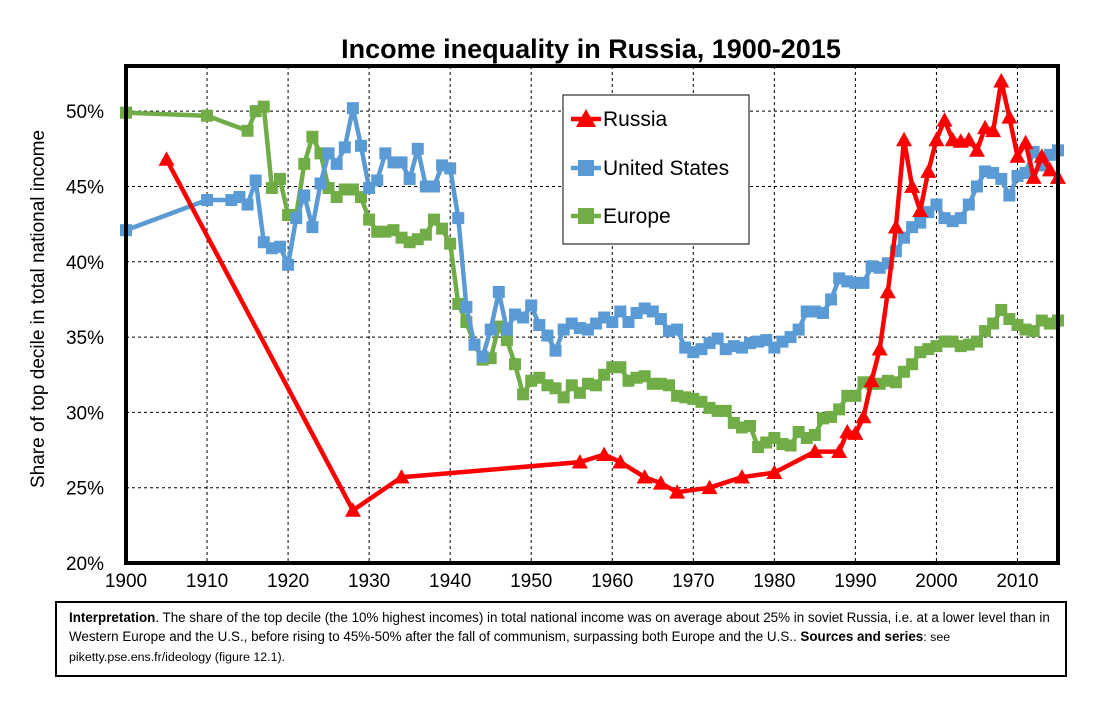  What do you see at coordinates (612, 581) in the screenshot?
I see `x-tick-label: 1960` at bounding box center [612, 581].